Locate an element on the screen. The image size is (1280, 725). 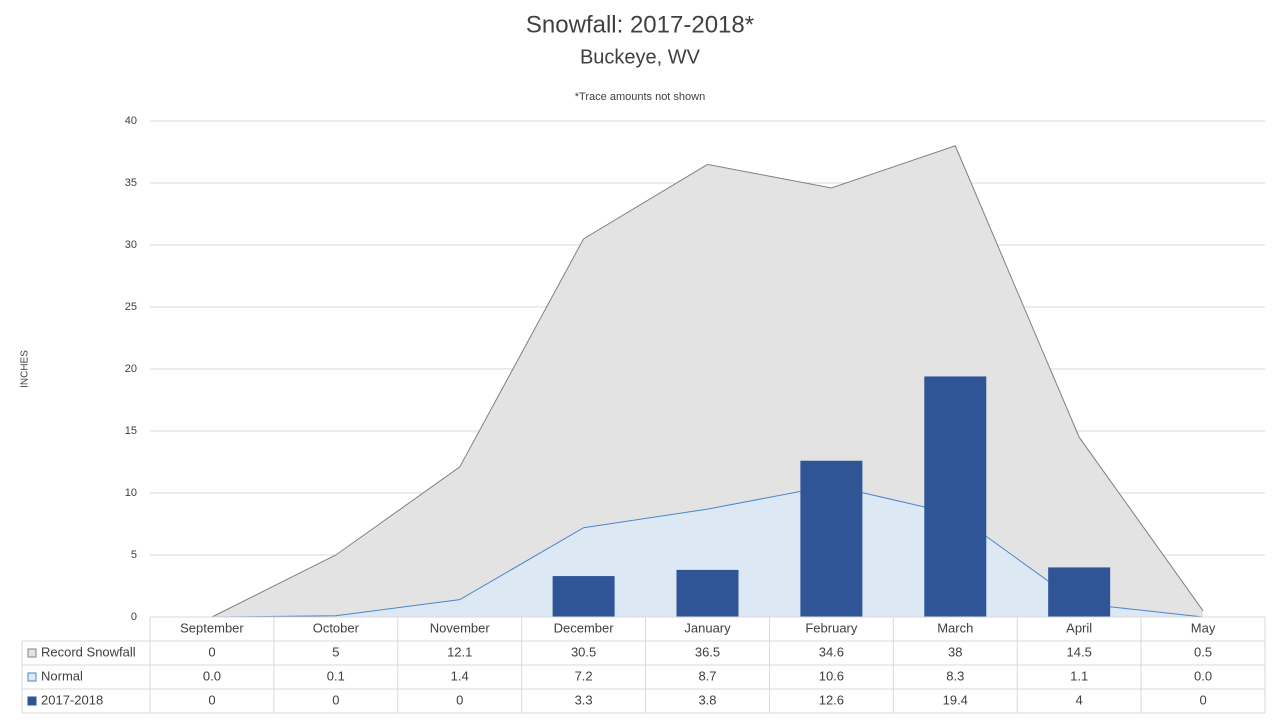
table-value: 30.5 is located at coordinates (583, 651).